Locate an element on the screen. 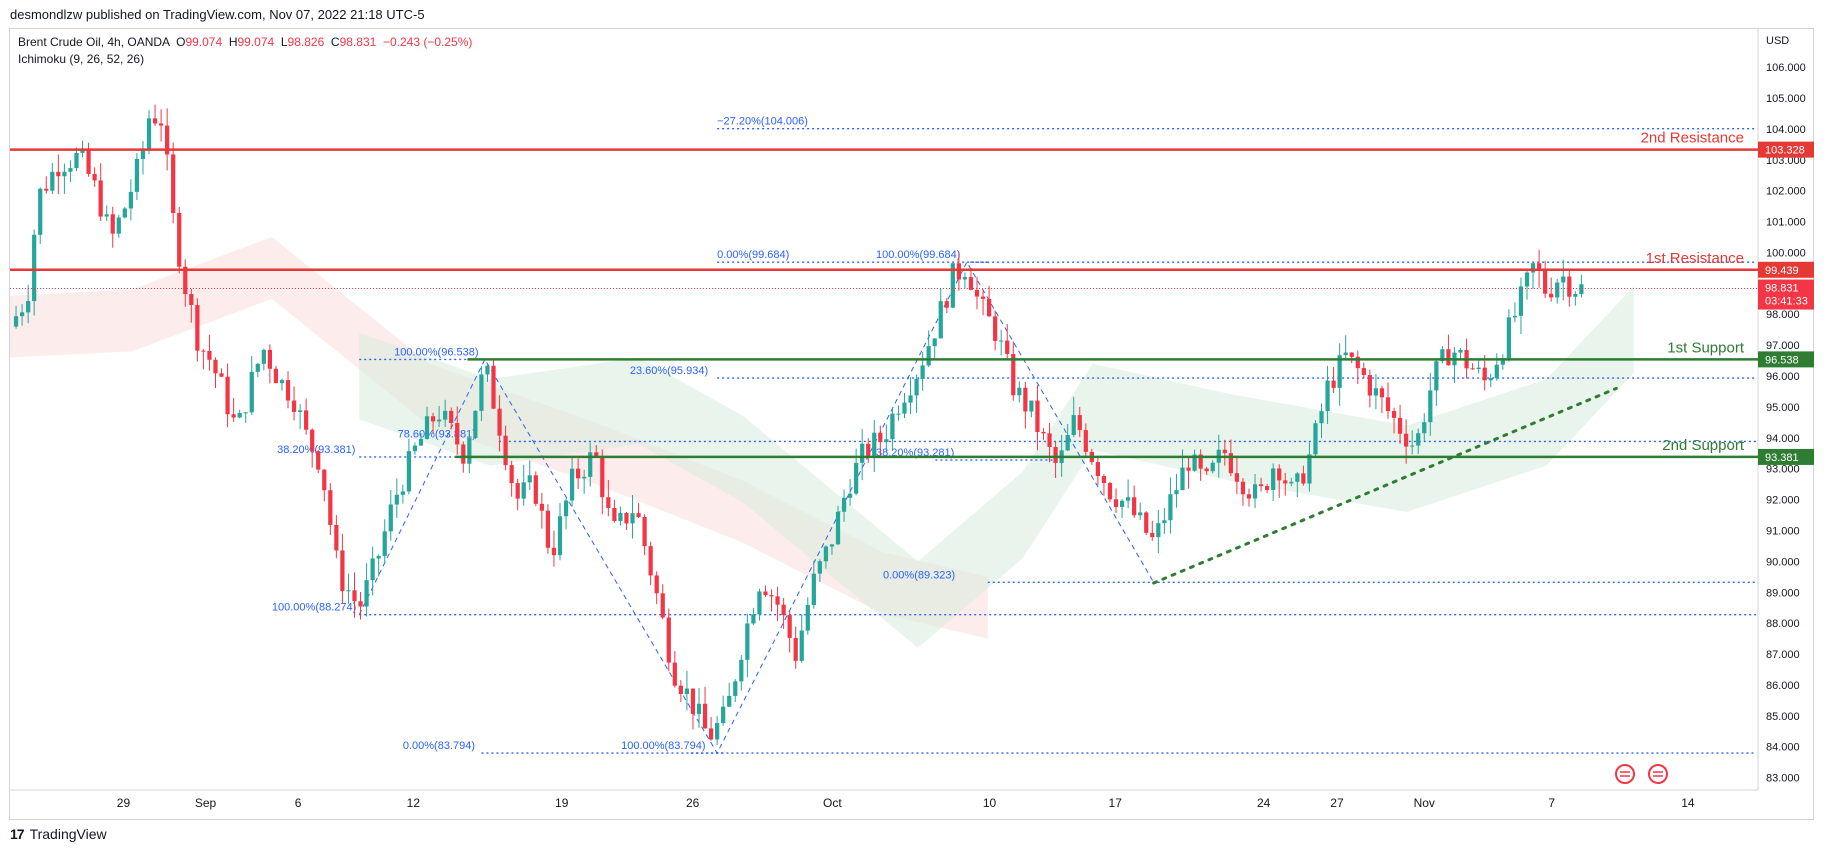 Image resolution: width=1834 pixels, height=850 pixels. y-tick-label: 86.000 is located at coordinates (1783, 686).